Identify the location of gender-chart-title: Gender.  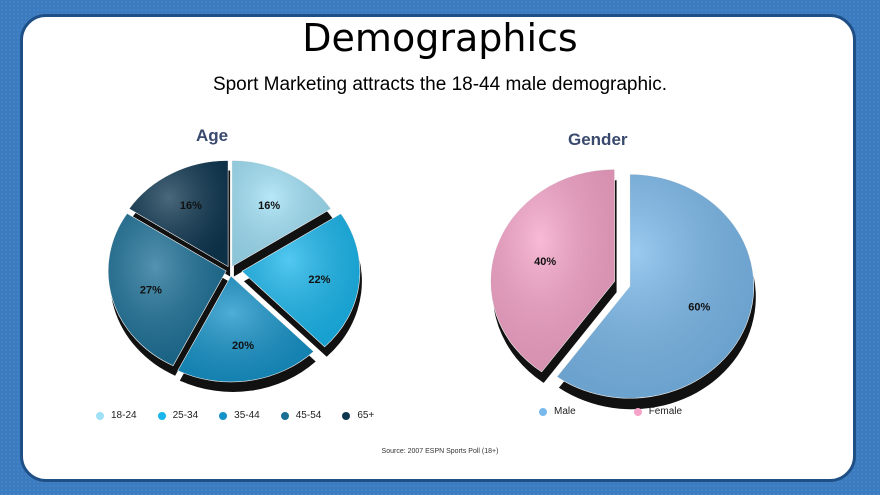
(598, 139).